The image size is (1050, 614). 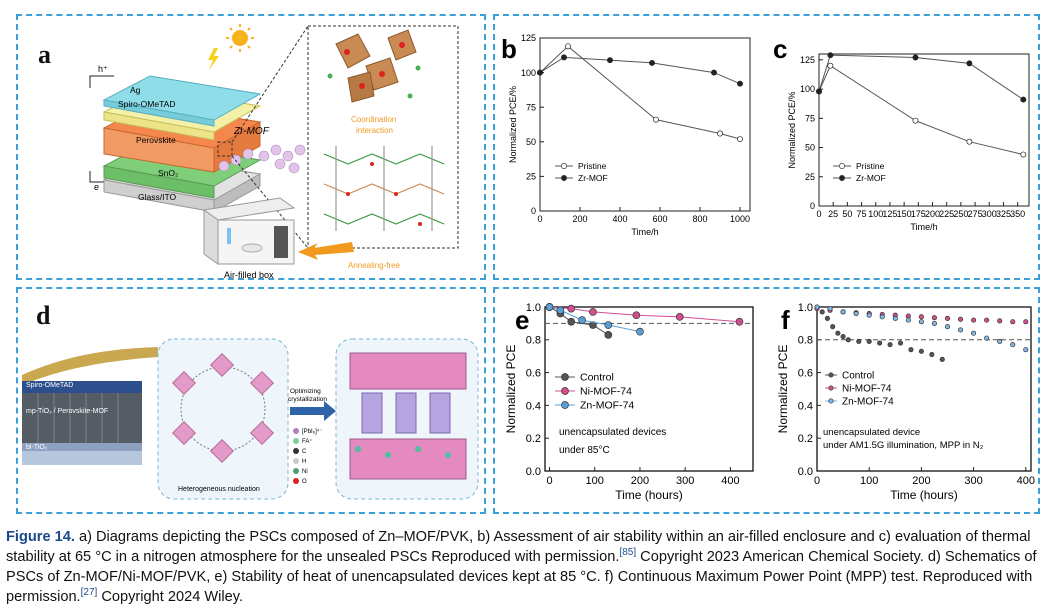 What do you see at coordinates (522, 320) in the screenshot?
I see `panel-letter: e` at bounding box center [522, 320].